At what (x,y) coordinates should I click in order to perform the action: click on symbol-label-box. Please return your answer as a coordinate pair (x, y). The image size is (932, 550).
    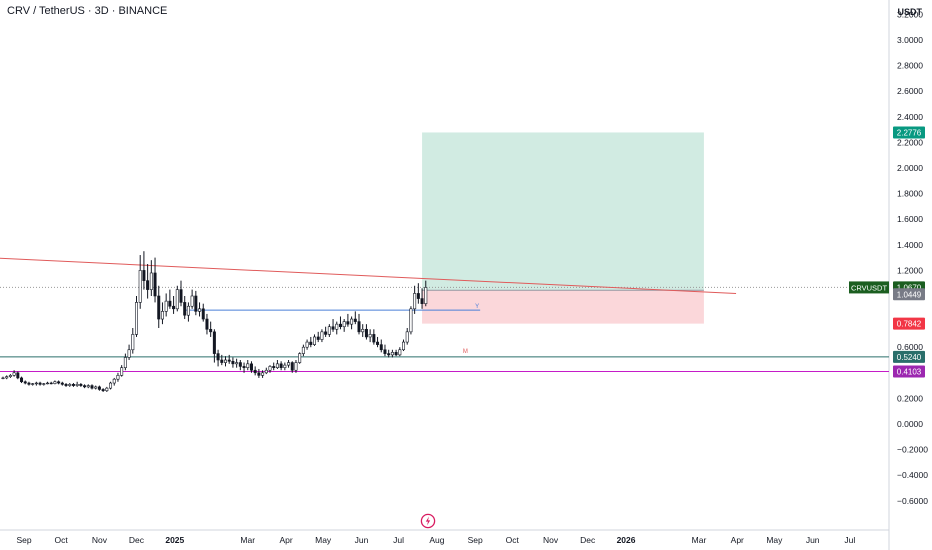
    Looking at the image, I should click on (869, 287).